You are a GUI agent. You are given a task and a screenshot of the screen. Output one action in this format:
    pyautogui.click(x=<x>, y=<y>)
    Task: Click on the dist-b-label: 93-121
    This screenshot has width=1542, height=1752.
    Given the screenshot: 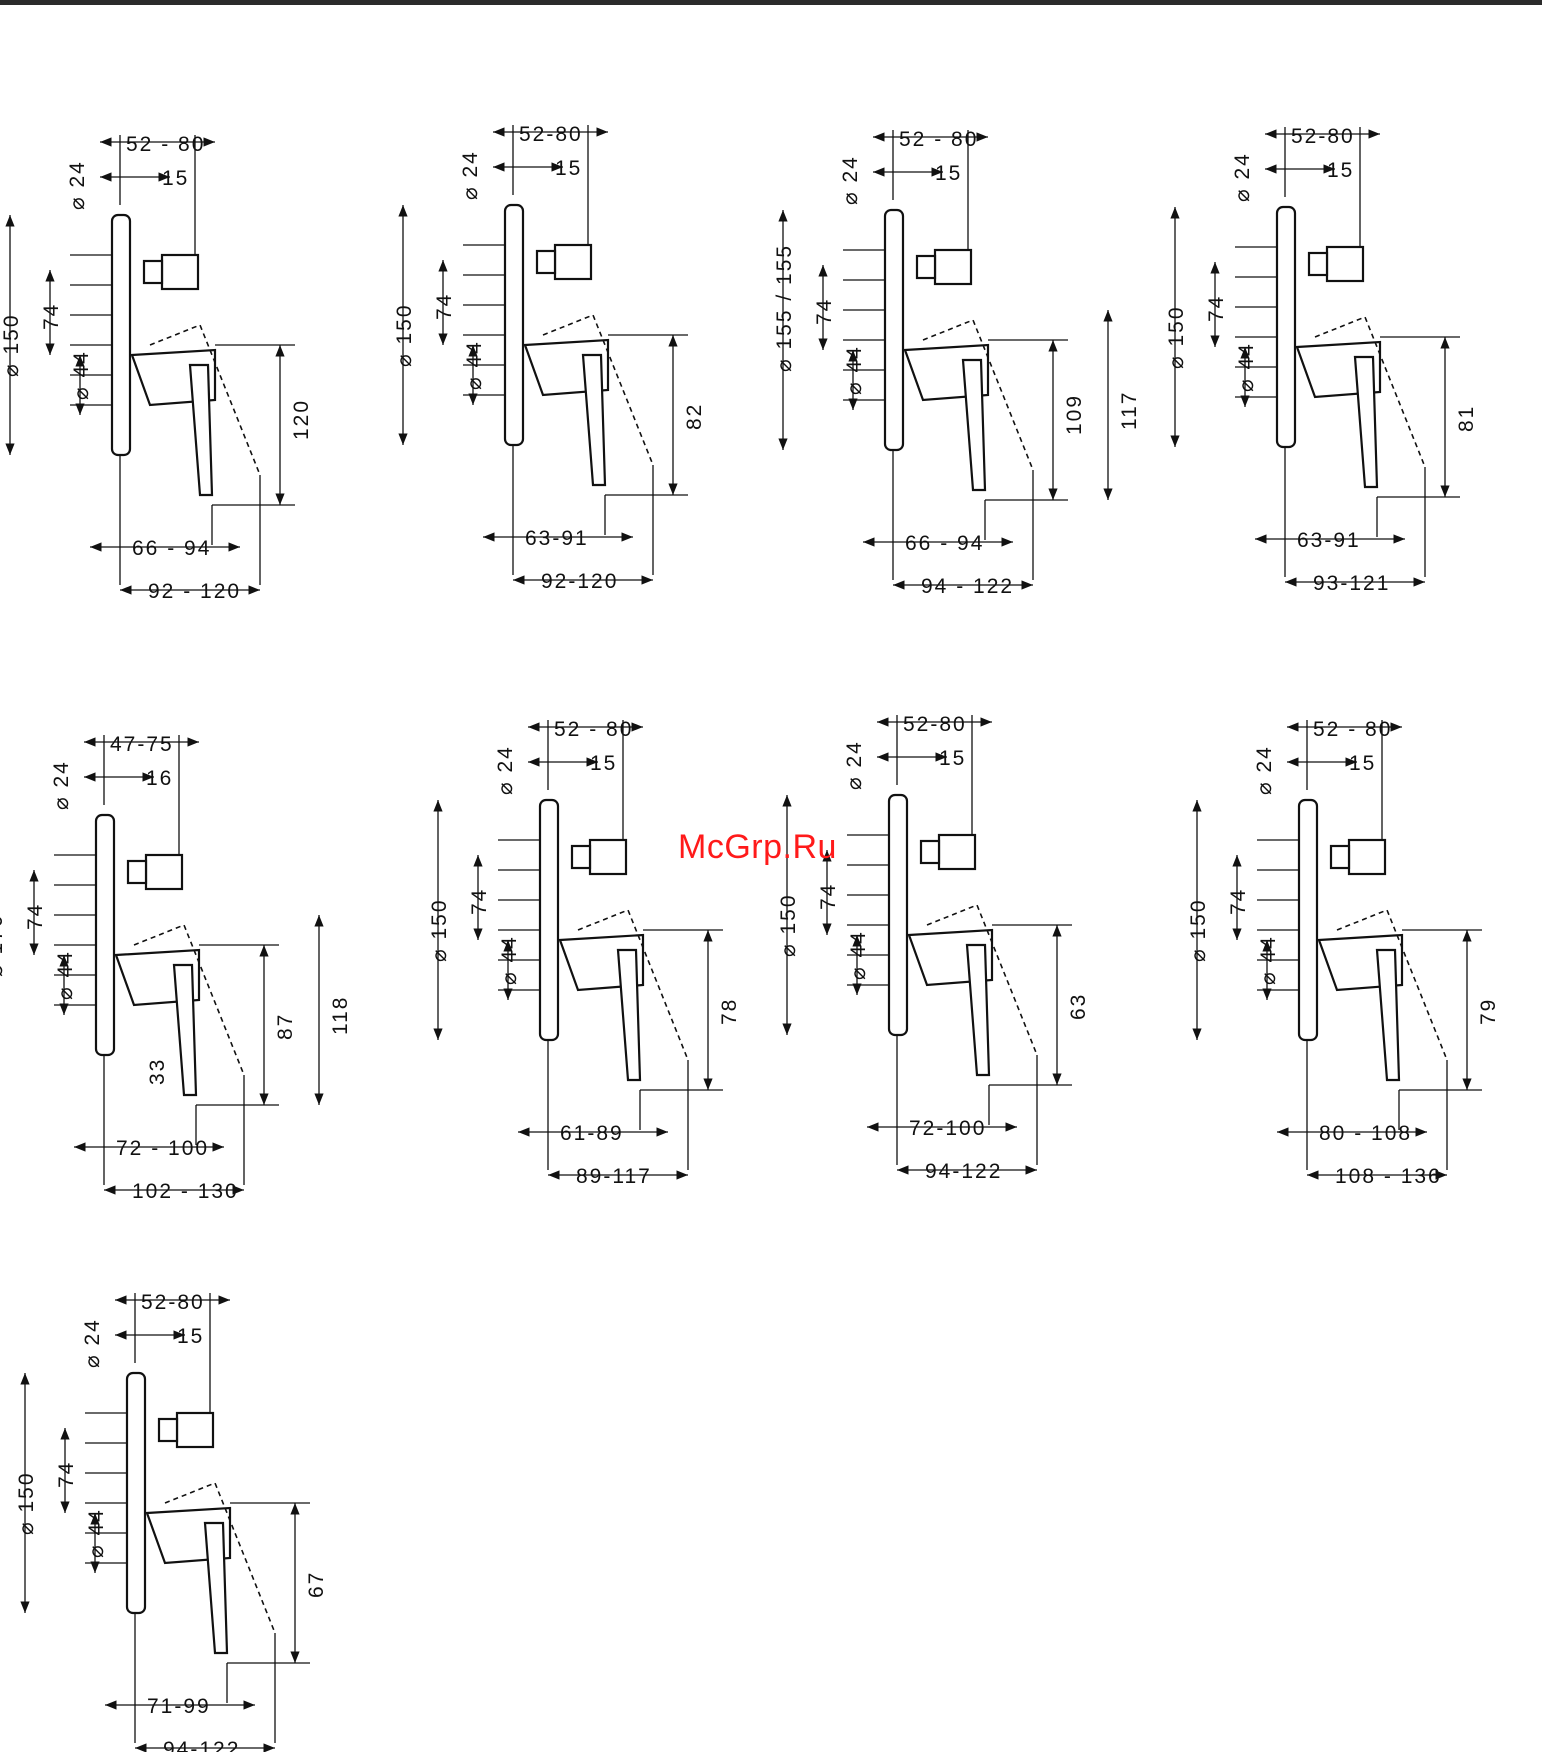 What is the action you would take?
    pyautogui.click(x=1351, y=583)
    